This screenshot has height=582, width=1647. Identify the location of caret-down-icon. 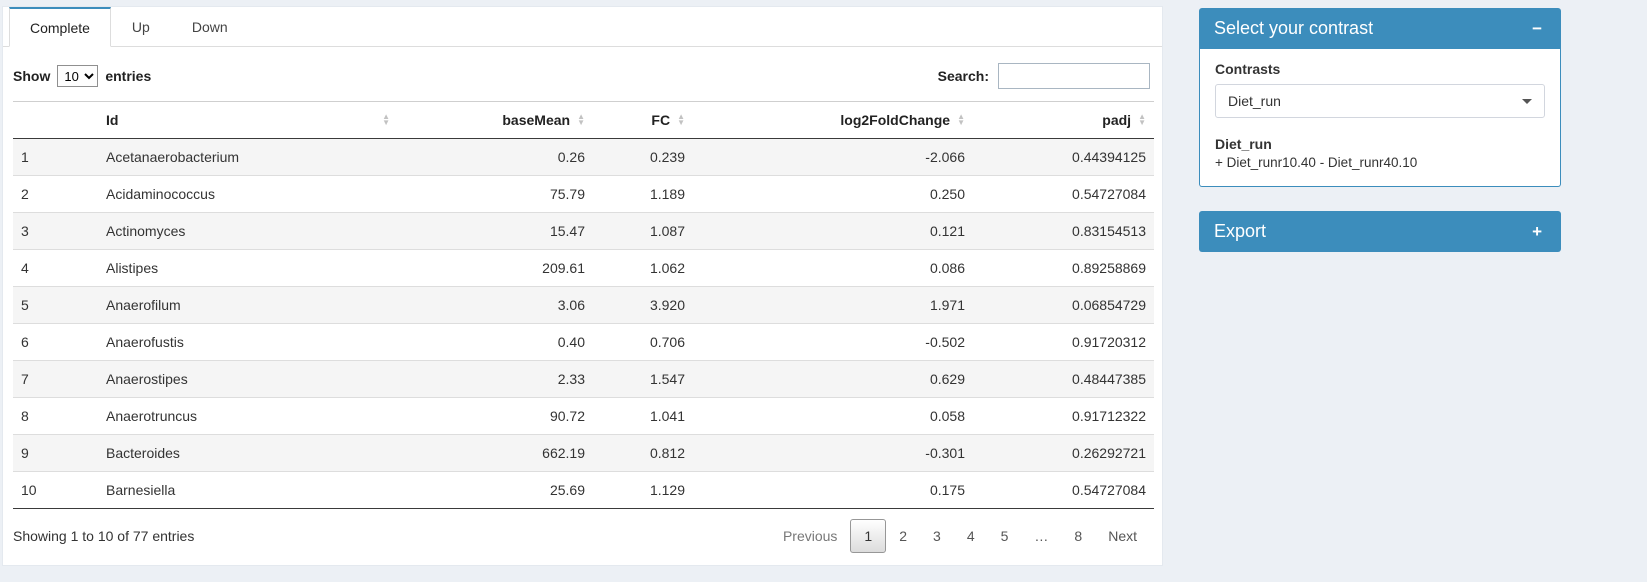
(1527, 101).